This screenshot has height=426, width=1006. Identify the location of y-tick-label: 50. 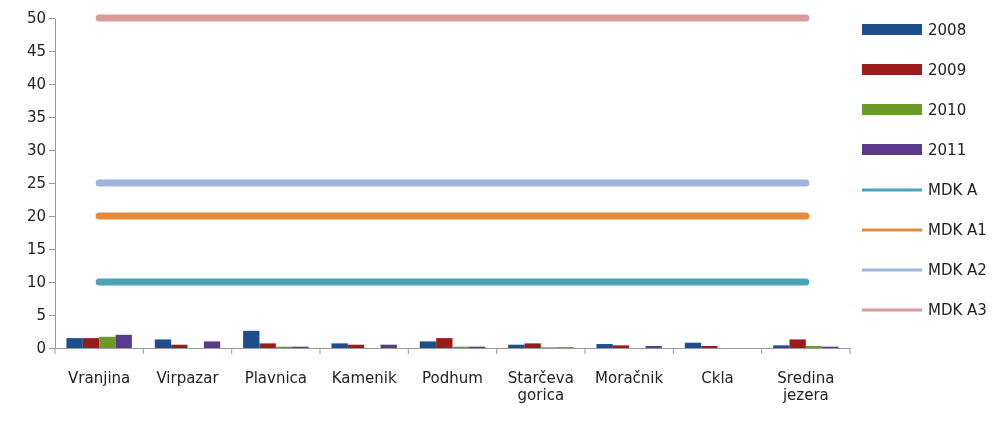
(36, 18).